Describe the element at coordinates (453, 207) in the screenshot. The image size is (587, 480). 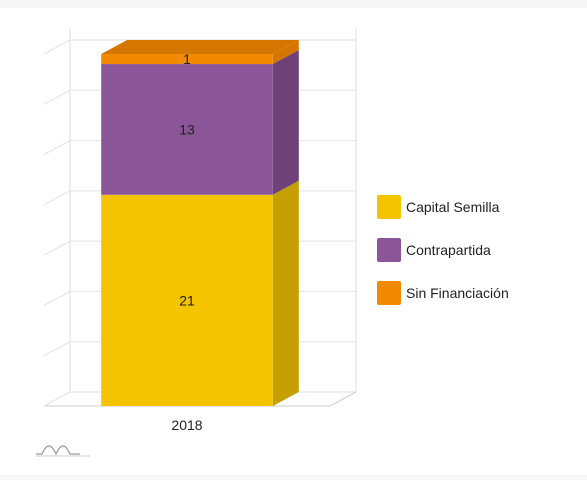
I see `legend-label: Capital Semilla` at that location.